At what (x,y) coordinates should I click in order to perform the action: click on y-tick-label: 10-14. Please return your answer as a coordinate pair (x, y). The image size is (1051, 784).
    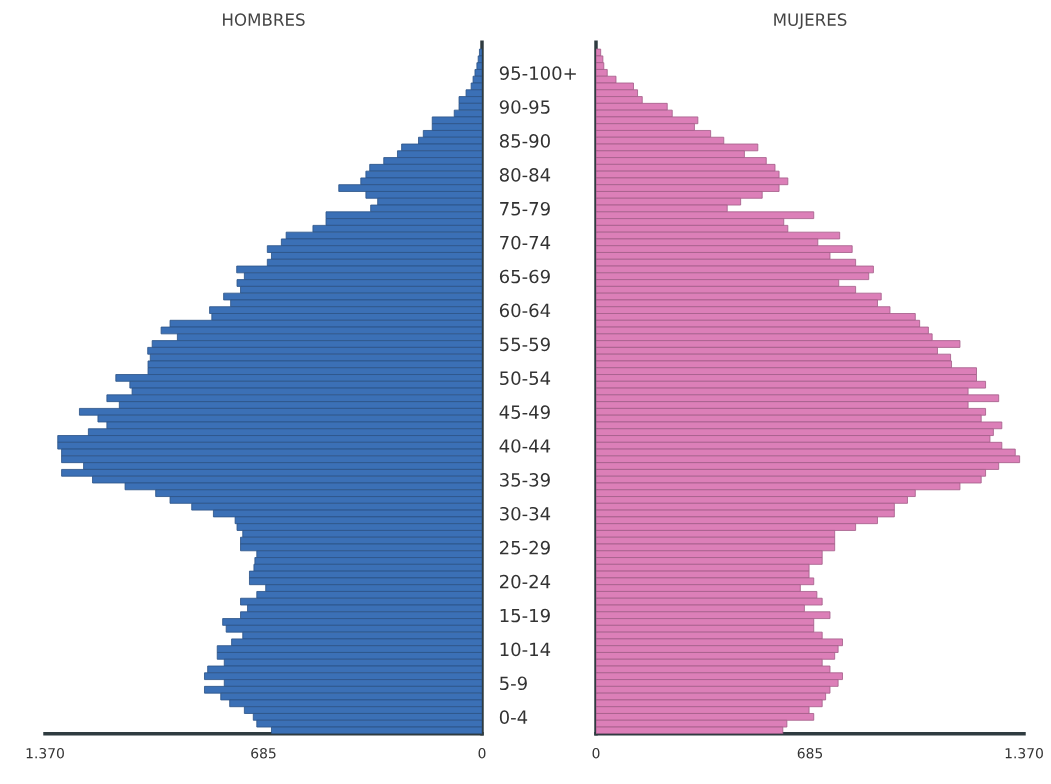
    Looking at the image, I should click on (525, 649).